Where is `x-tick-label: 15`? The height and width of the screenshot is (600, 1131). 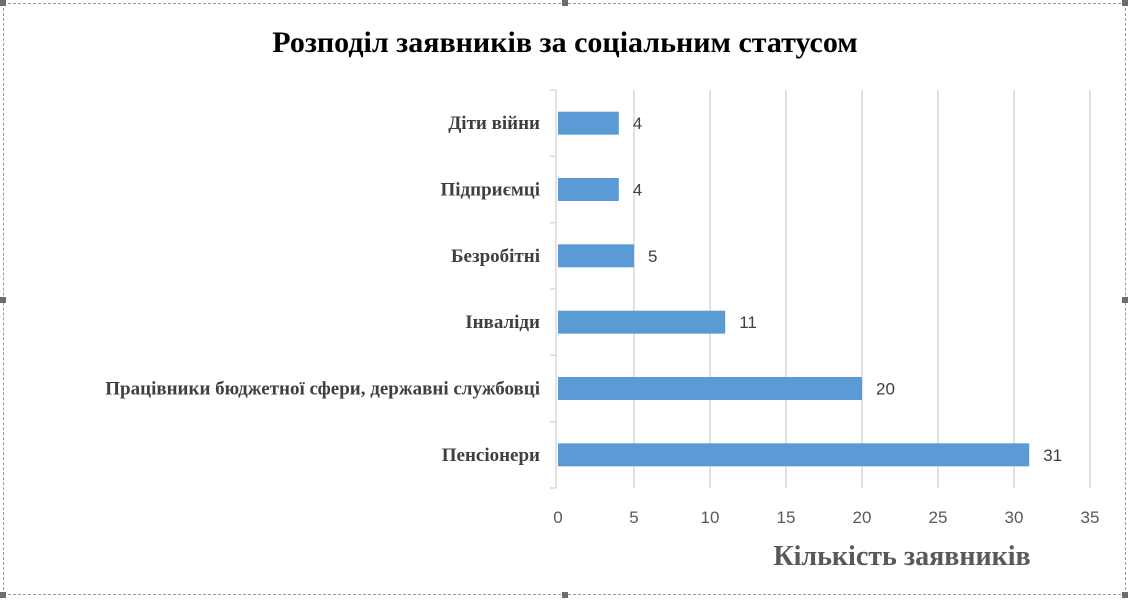 x-tick-label: 15 is located at coordinates (786, 517).